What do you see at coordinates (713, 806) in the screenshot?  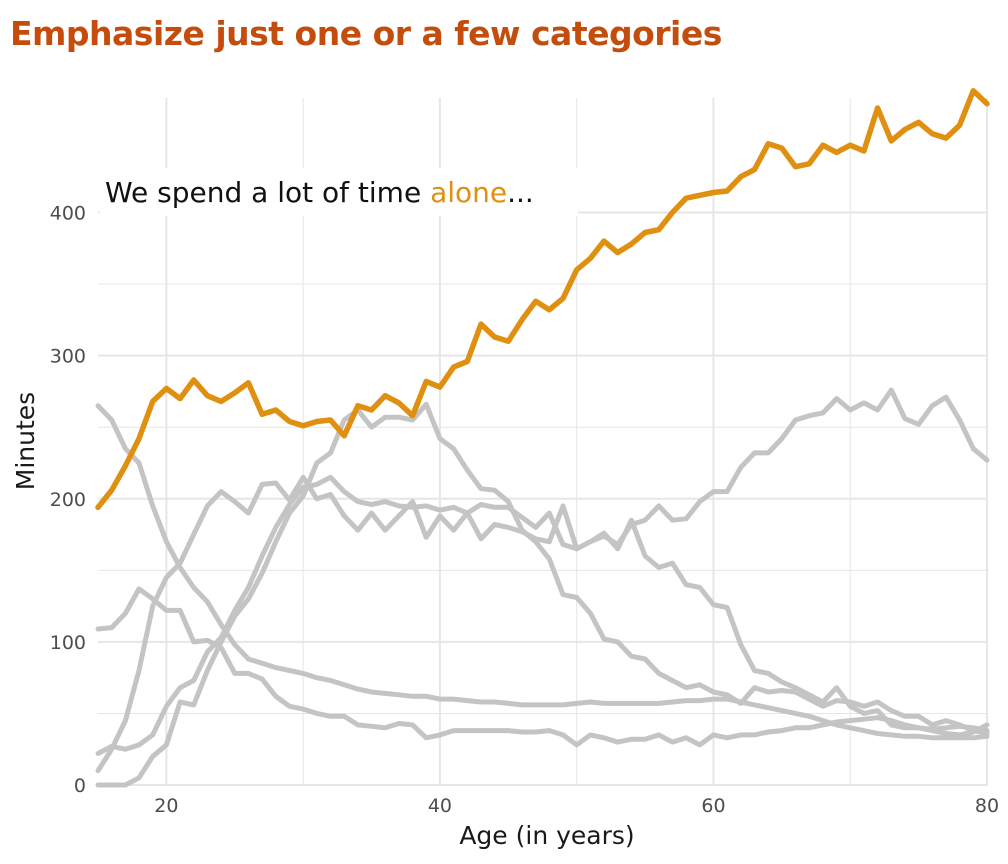 I see `x-tick-label: 60` at bounding box center [713, 806].